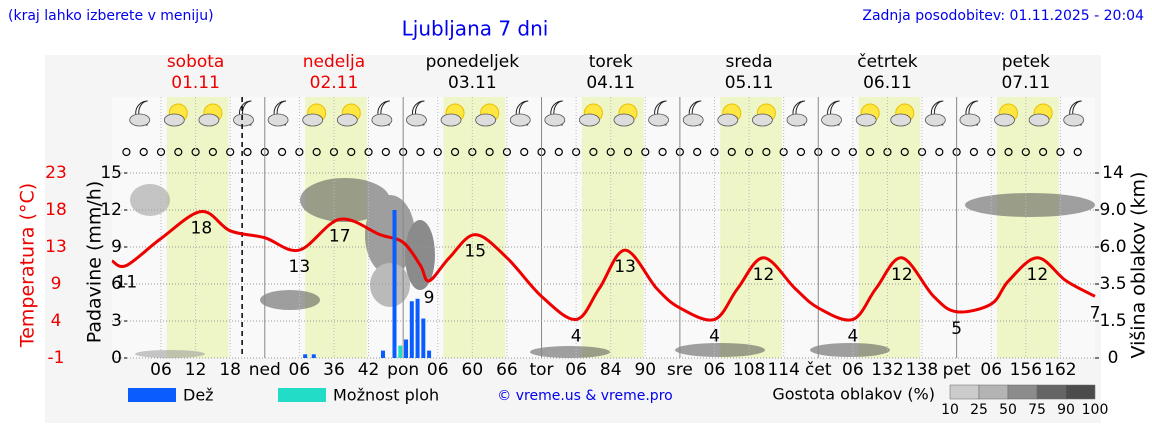  Describe the element at coordinates (56, 358) in the screenshot. I see `y-tick-label: -1` at that location.